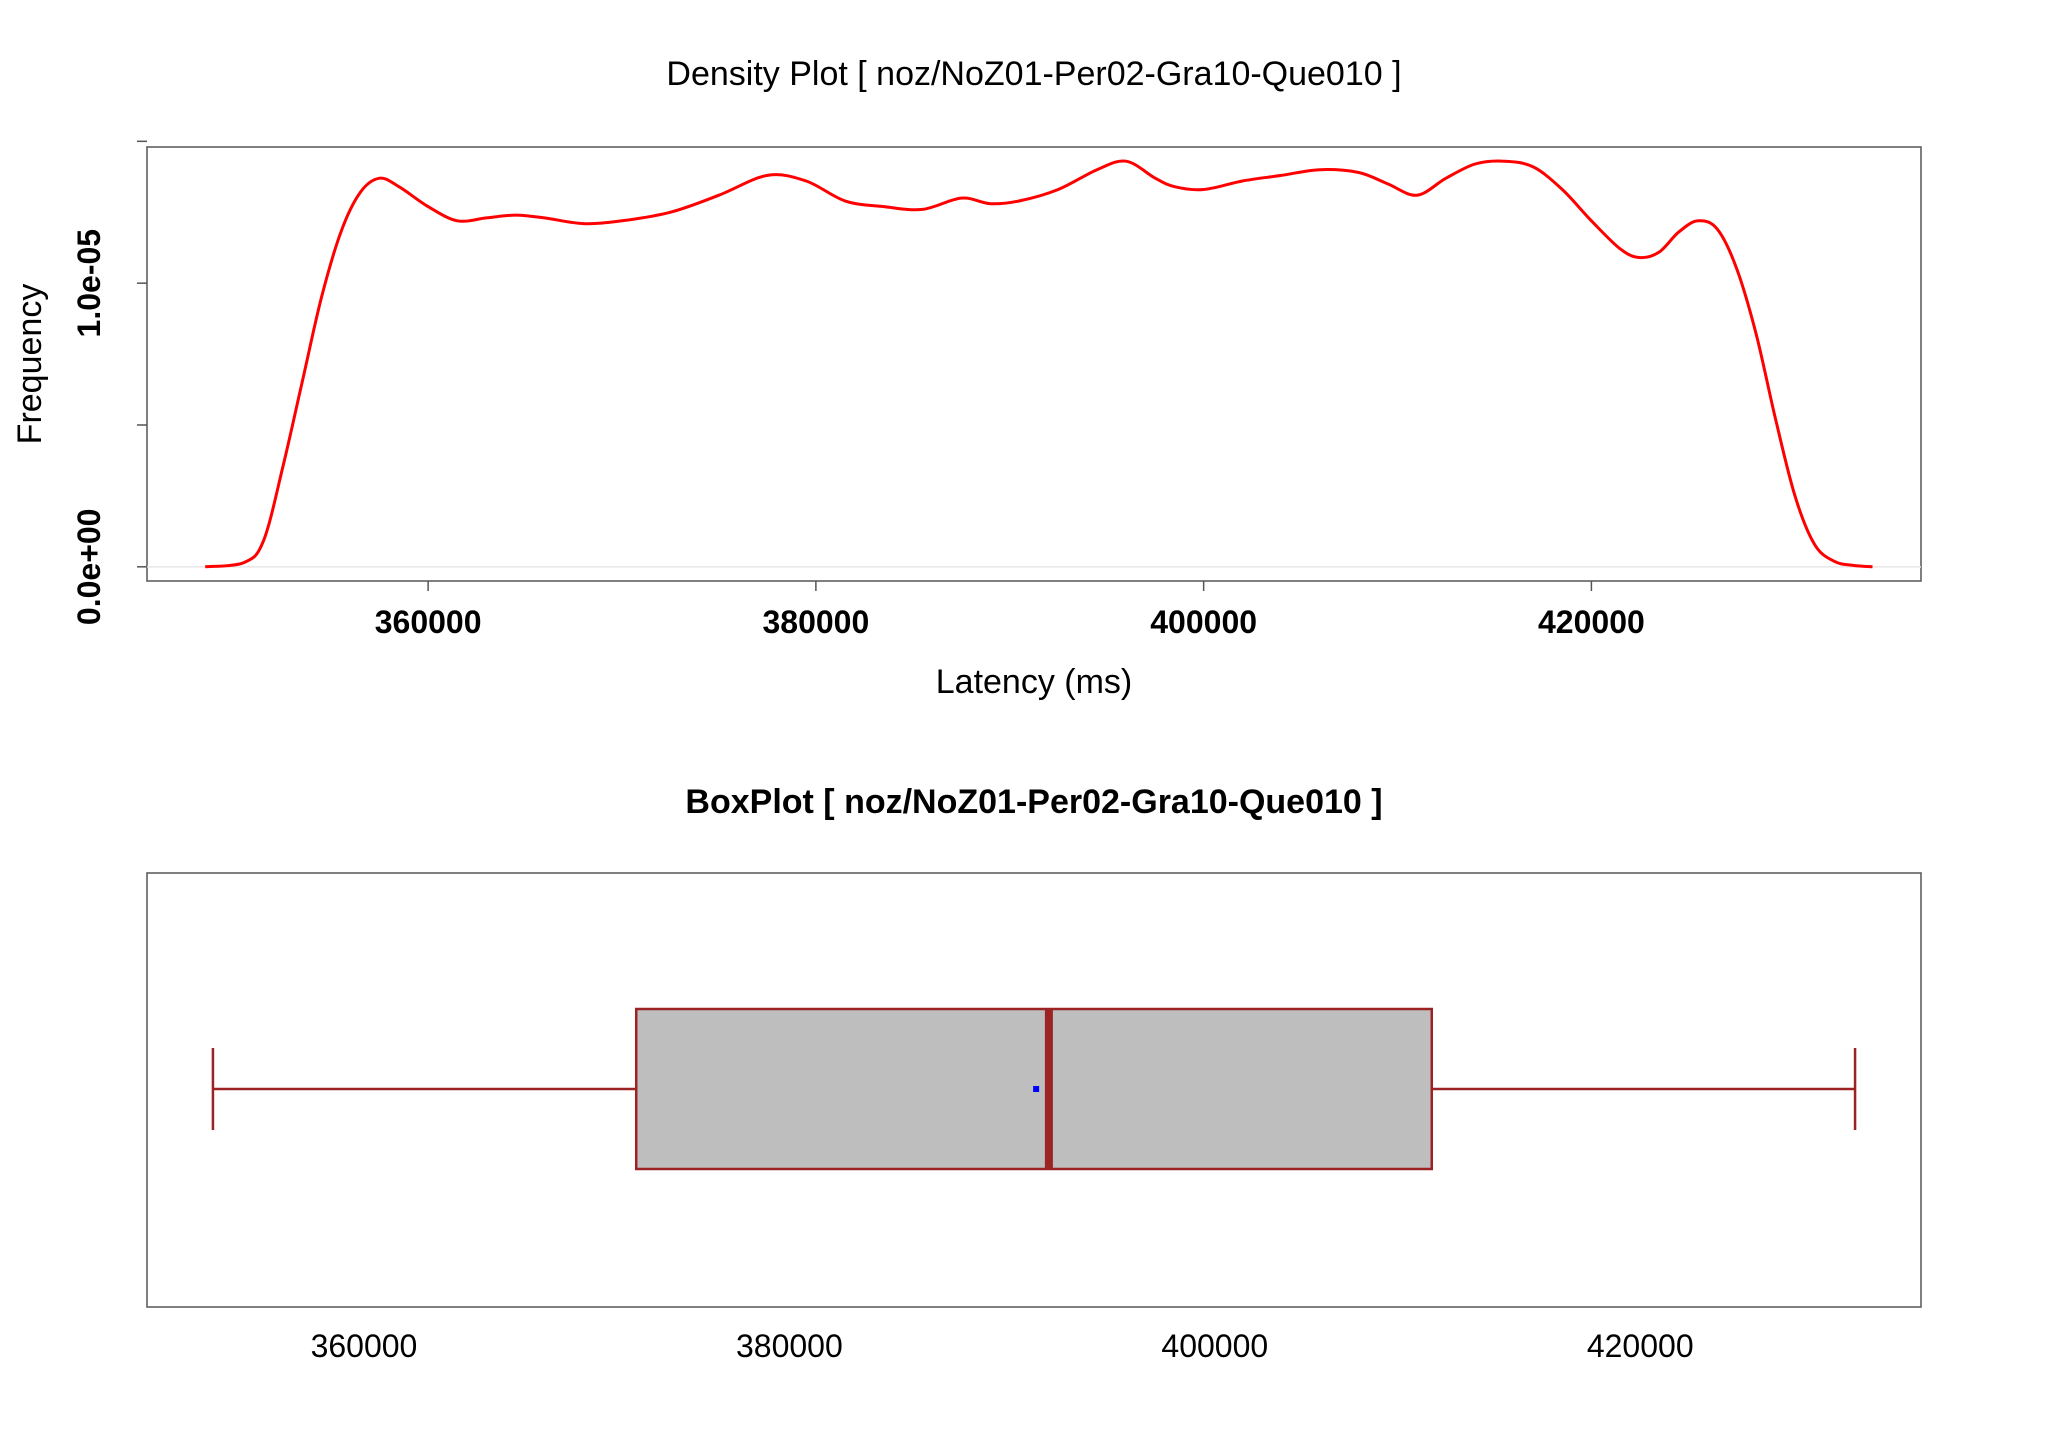  I want to click on boxplot-x-tick-label-380000: 380000, so click(789, 1346).